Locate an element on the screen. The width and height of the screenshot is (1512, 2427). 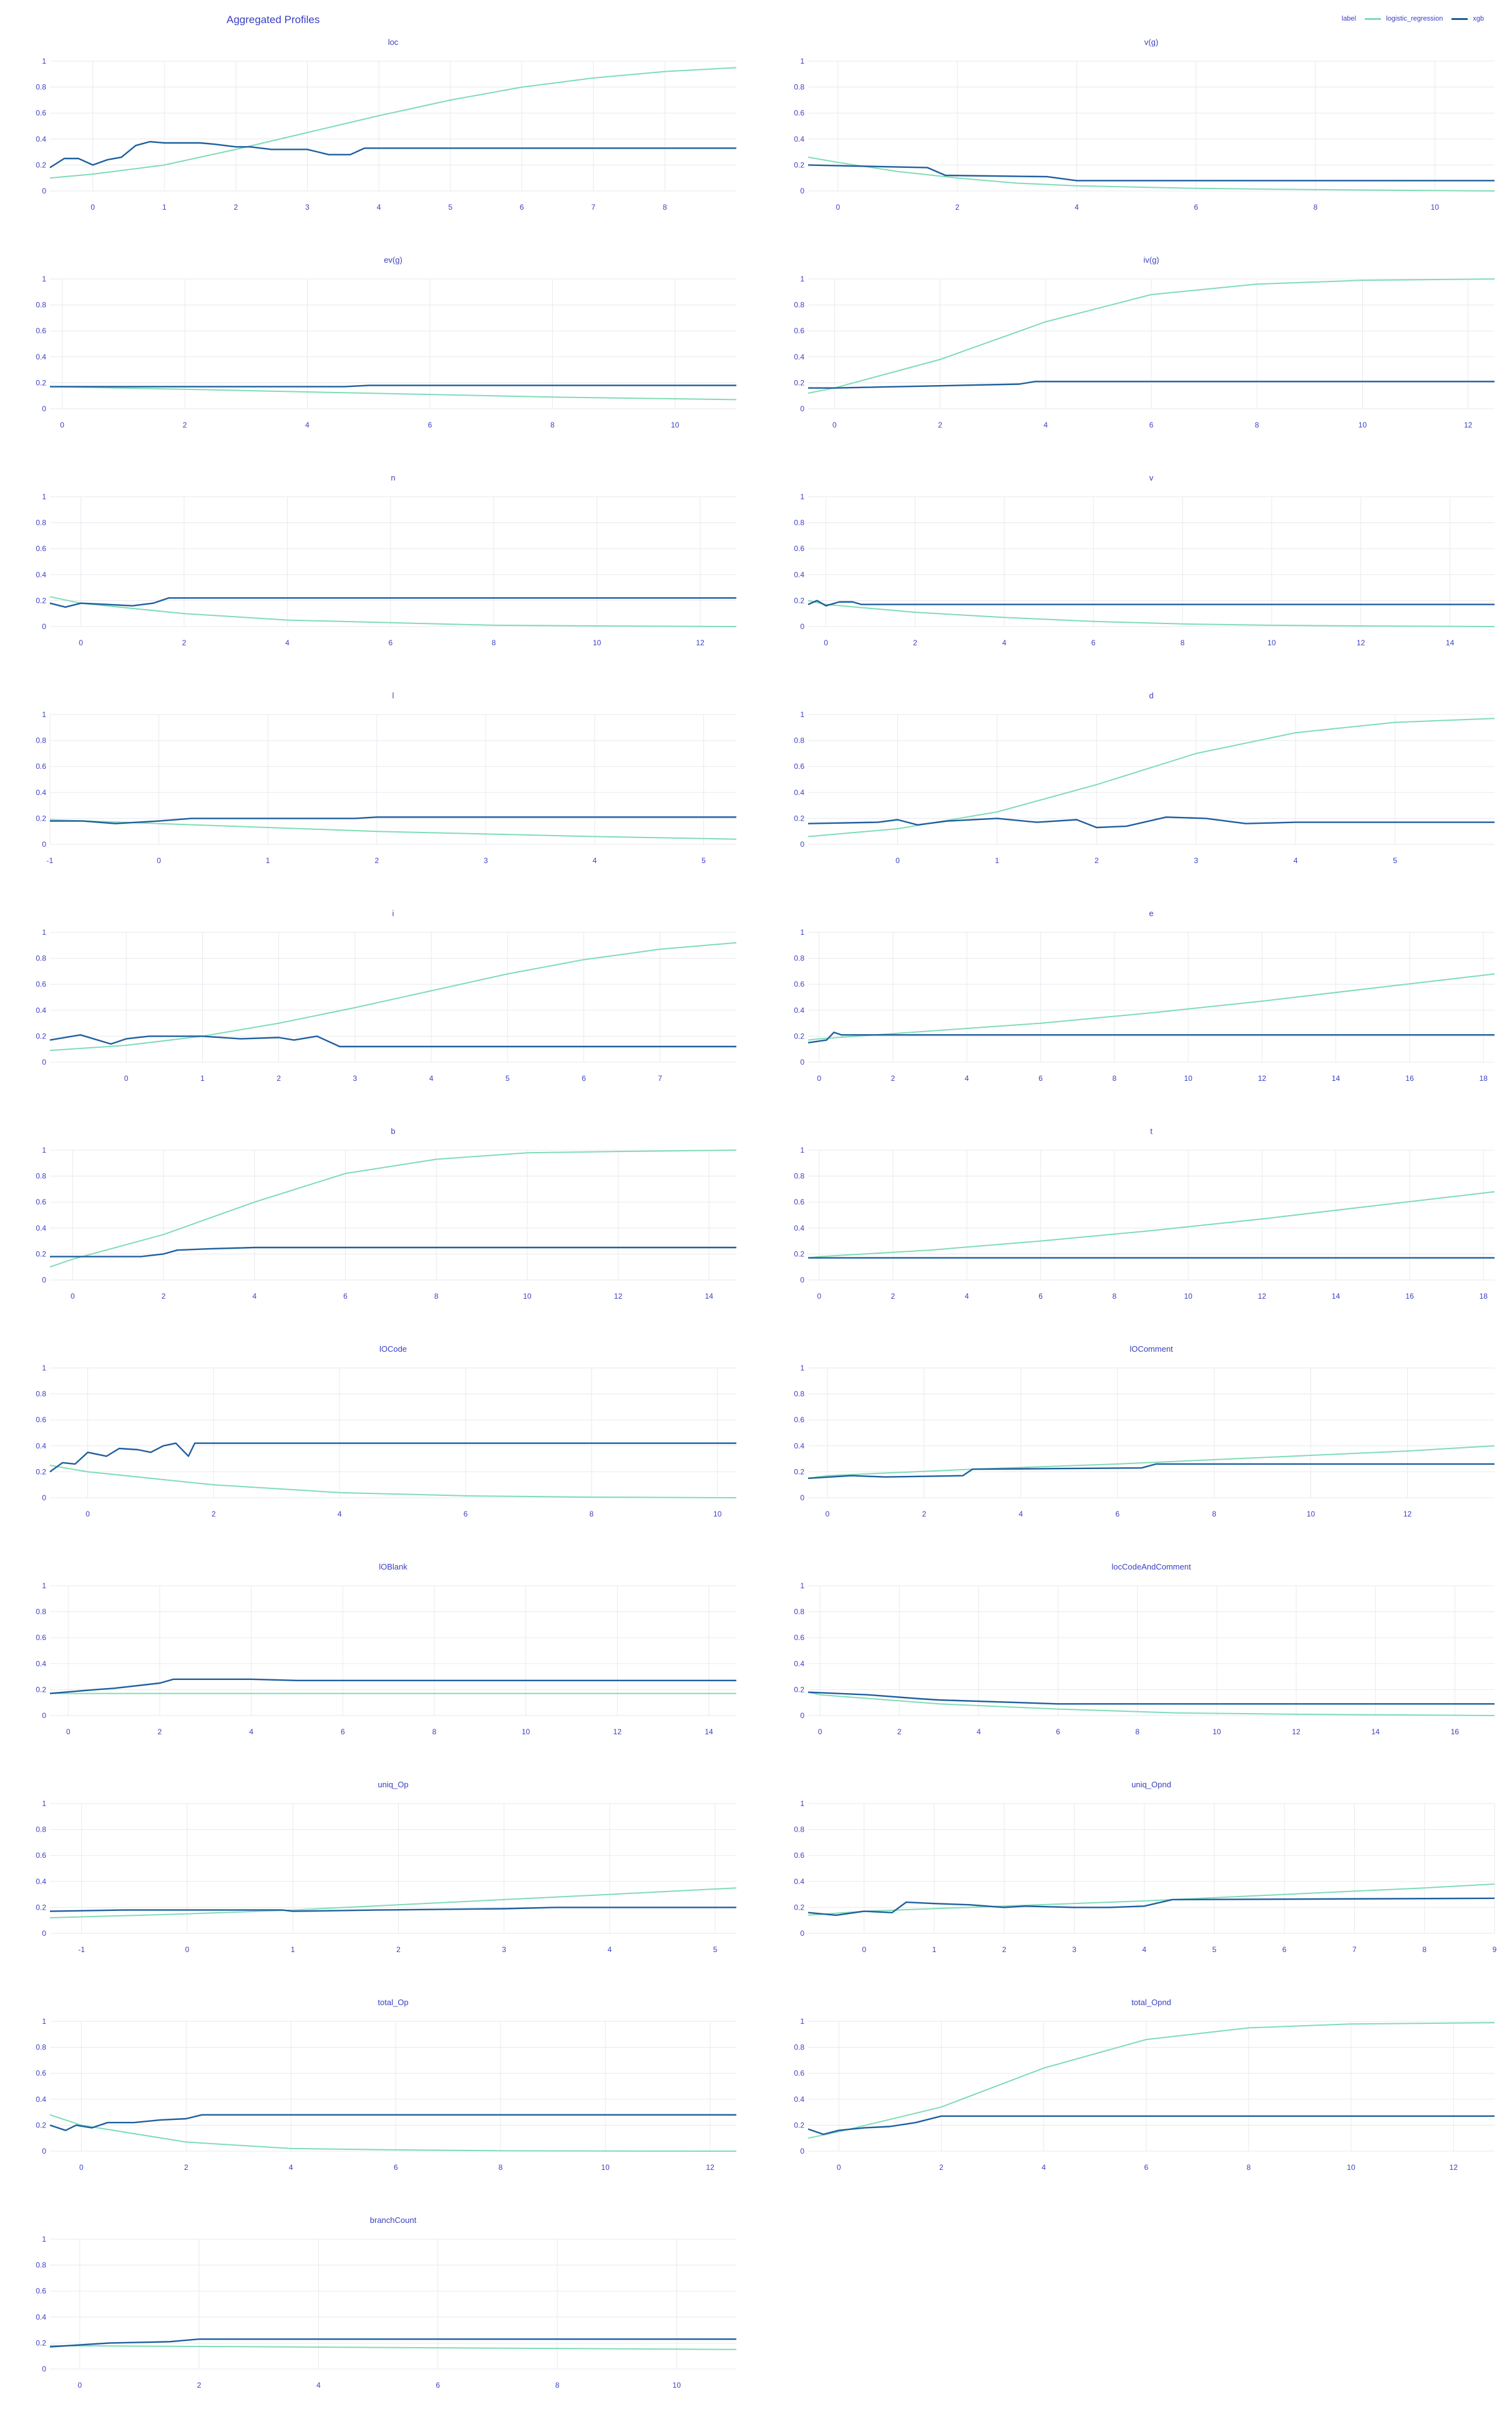
x-tick-label: 1 is located at coordinates (293, 1950).